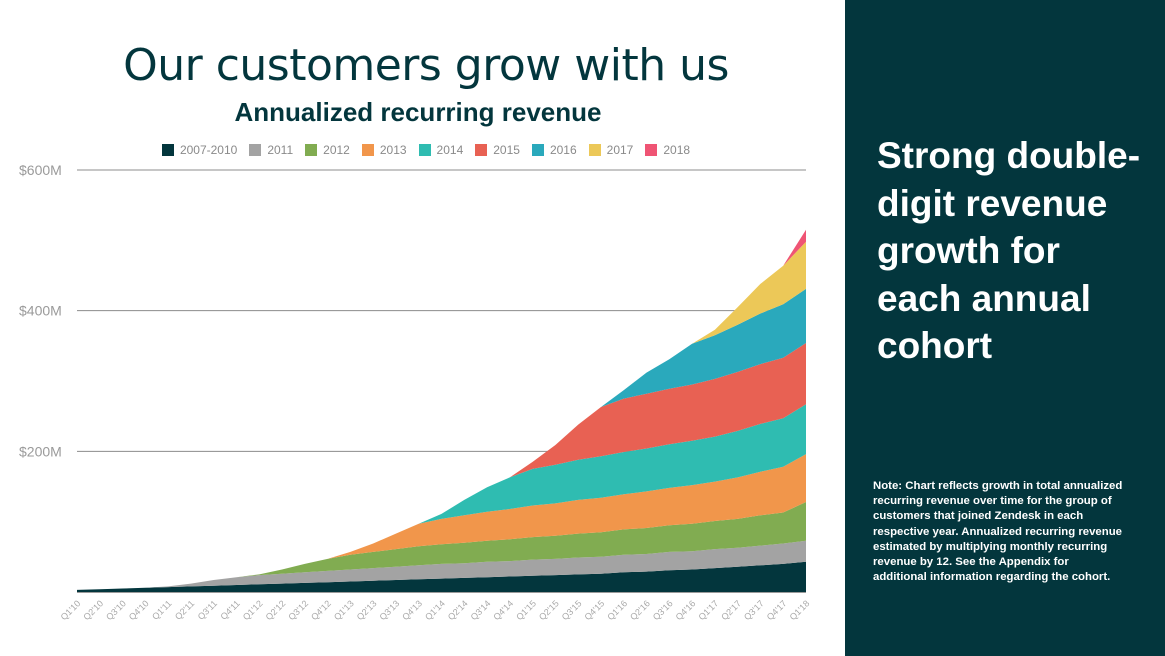 The height and width of the screenshot is (656, 1165). Describe the element at coordinates (253, 610) in the screenshot. I see `x-tick-label: Q1'12` at that location.